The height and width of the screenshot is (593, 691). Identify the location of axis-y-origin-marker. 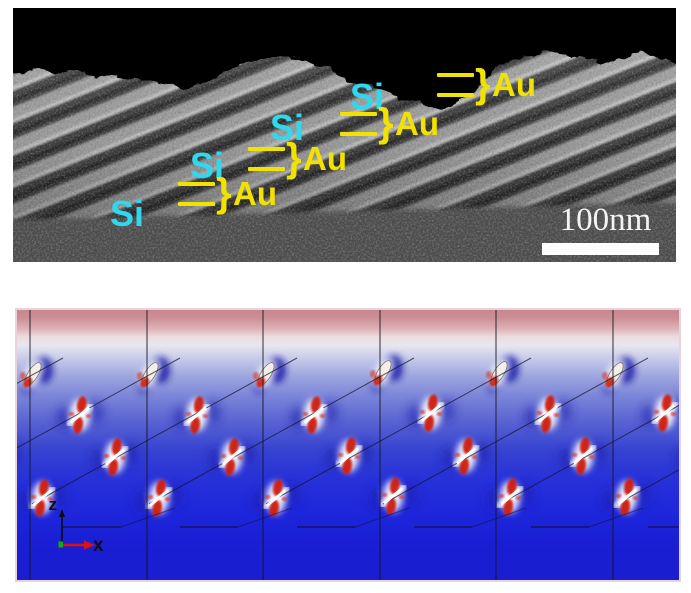
(60, 544).